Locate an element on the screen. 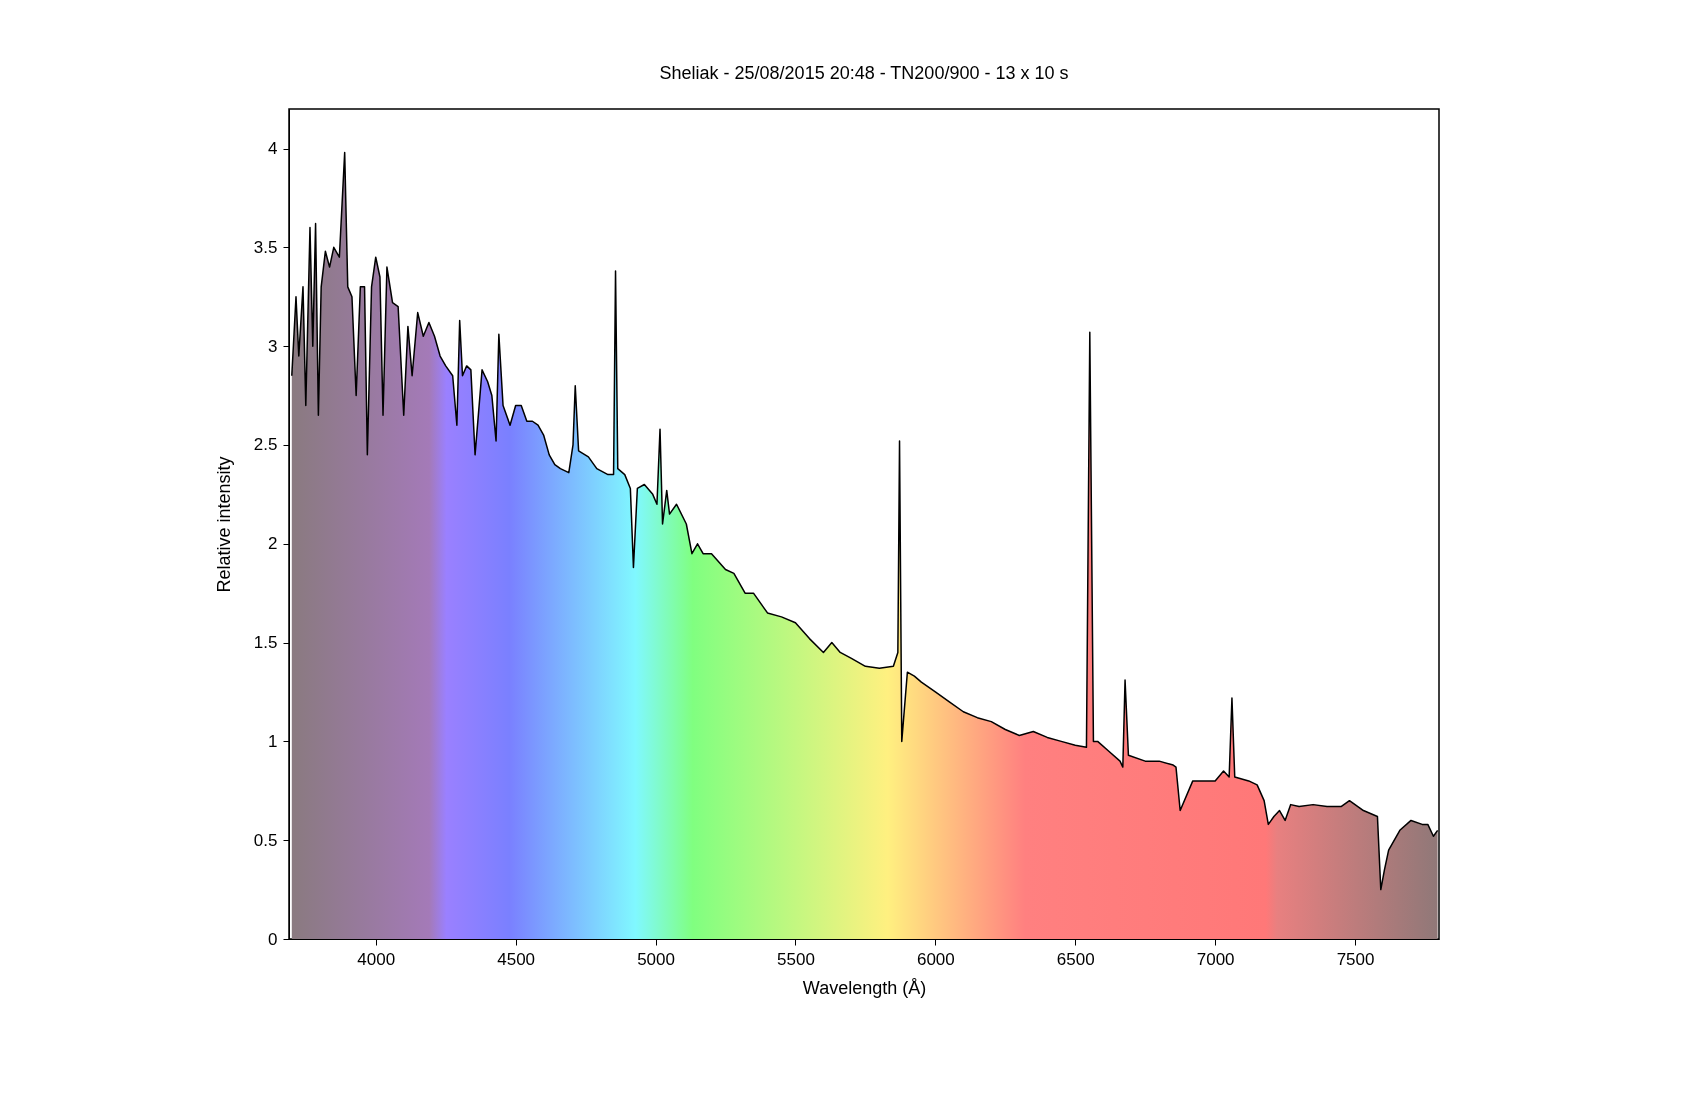 This screenshot has height=1120, width=1693. x-tick-label: 4000 is located at coordinates (376, 959).